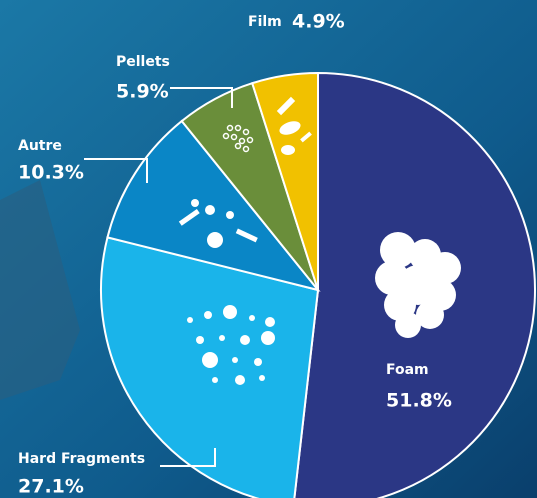 The width and height of the screenshot is (537, 498). I want to click on slice-value: 5.9%, so click(142, 92).